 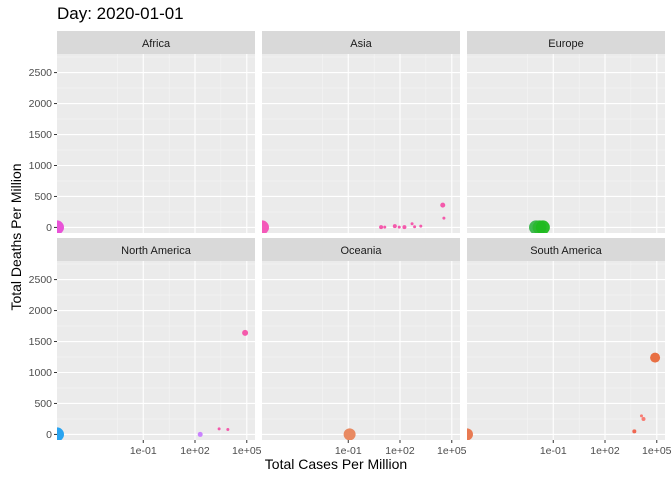 I want to click on facet-strip-label: Europe, so click(x=565, y=44).